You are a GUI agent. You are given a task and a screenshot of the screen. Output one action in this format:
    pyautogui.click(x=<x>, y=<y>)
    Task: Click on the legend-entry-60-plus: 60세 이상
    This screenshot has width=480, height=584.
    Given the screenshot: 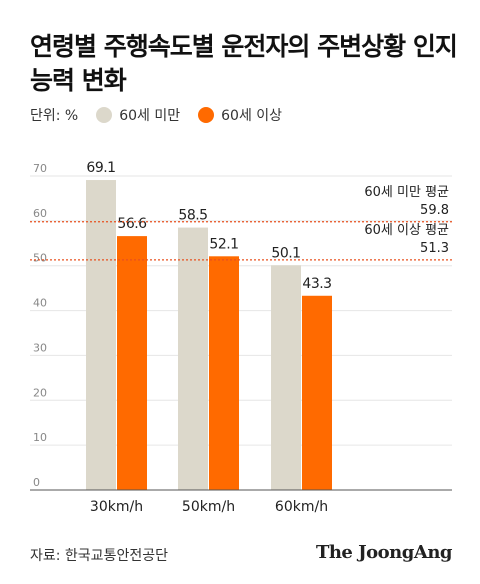 What is the action you would take?
    pyautogui.click(x=240, y=115)
    